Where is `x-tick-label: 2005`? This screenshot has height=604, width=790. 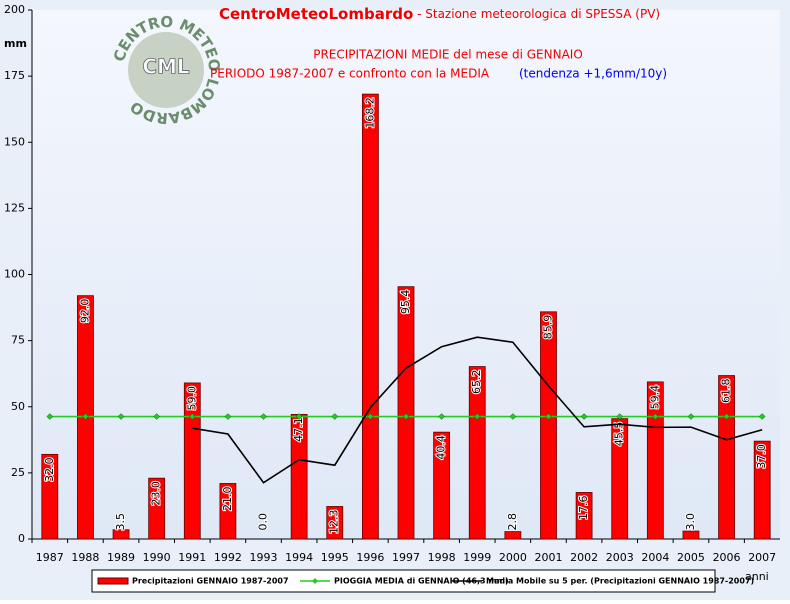 x-tick-label: 2005 is located at coordinates (691, 557).